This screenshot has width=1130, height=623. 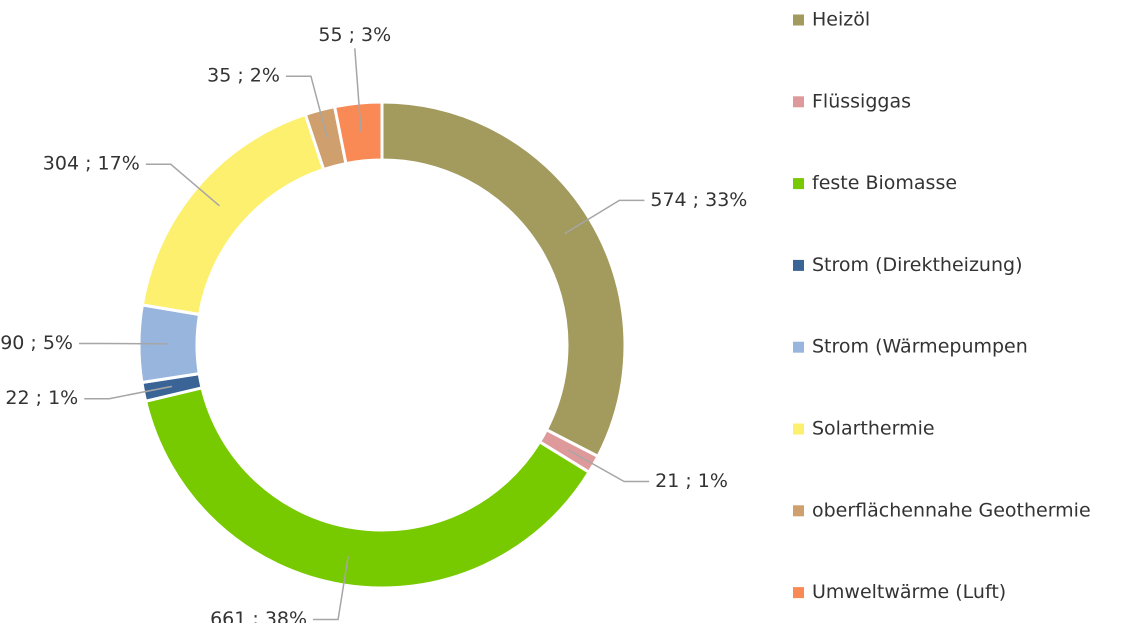 I want to click on legend-label: oberflächennahe Geothermie, so click(x=951, y=510).